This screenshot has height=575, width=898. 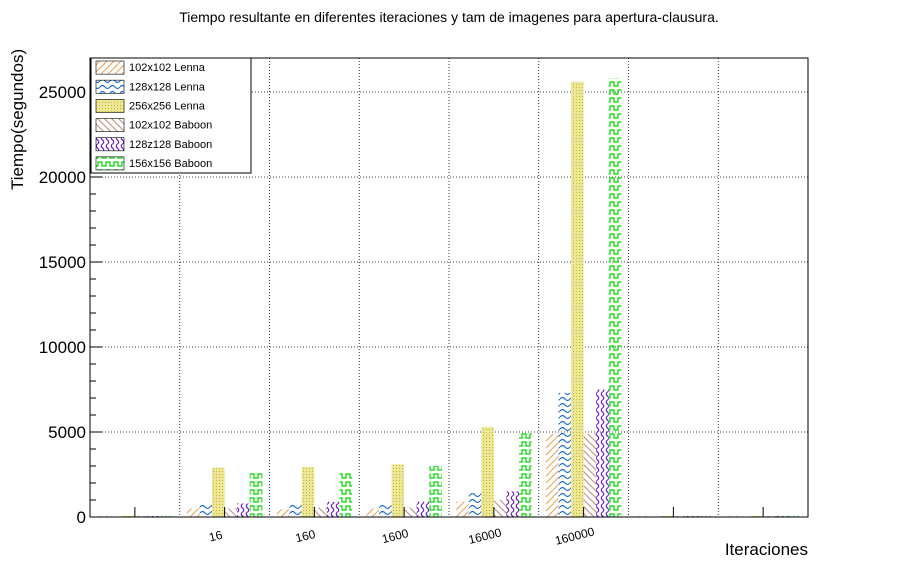 I want to click on y-tick-label: 10000, so click(x=62, y=347).